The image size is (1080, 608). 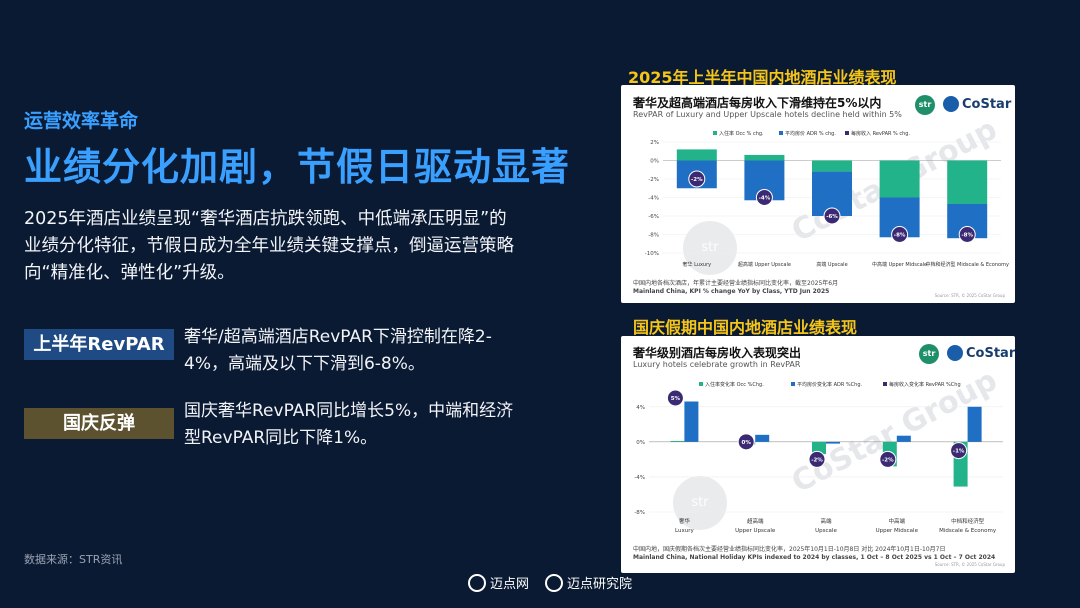 What do you see at coordinates (653, 217) in the screenshot?
I see `y-tick-label: -6%` at bounding box center [653, 217].